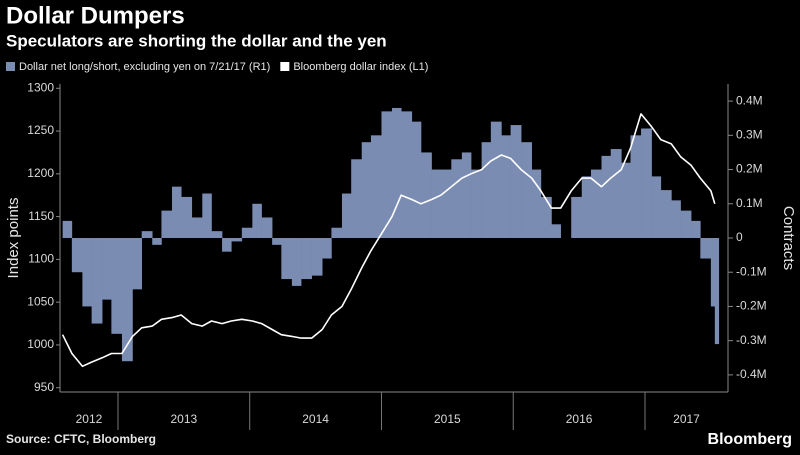  Describe the element at coordinates (40, 173) in the screenshot. I see `y-tick-label: 1200` at that location.